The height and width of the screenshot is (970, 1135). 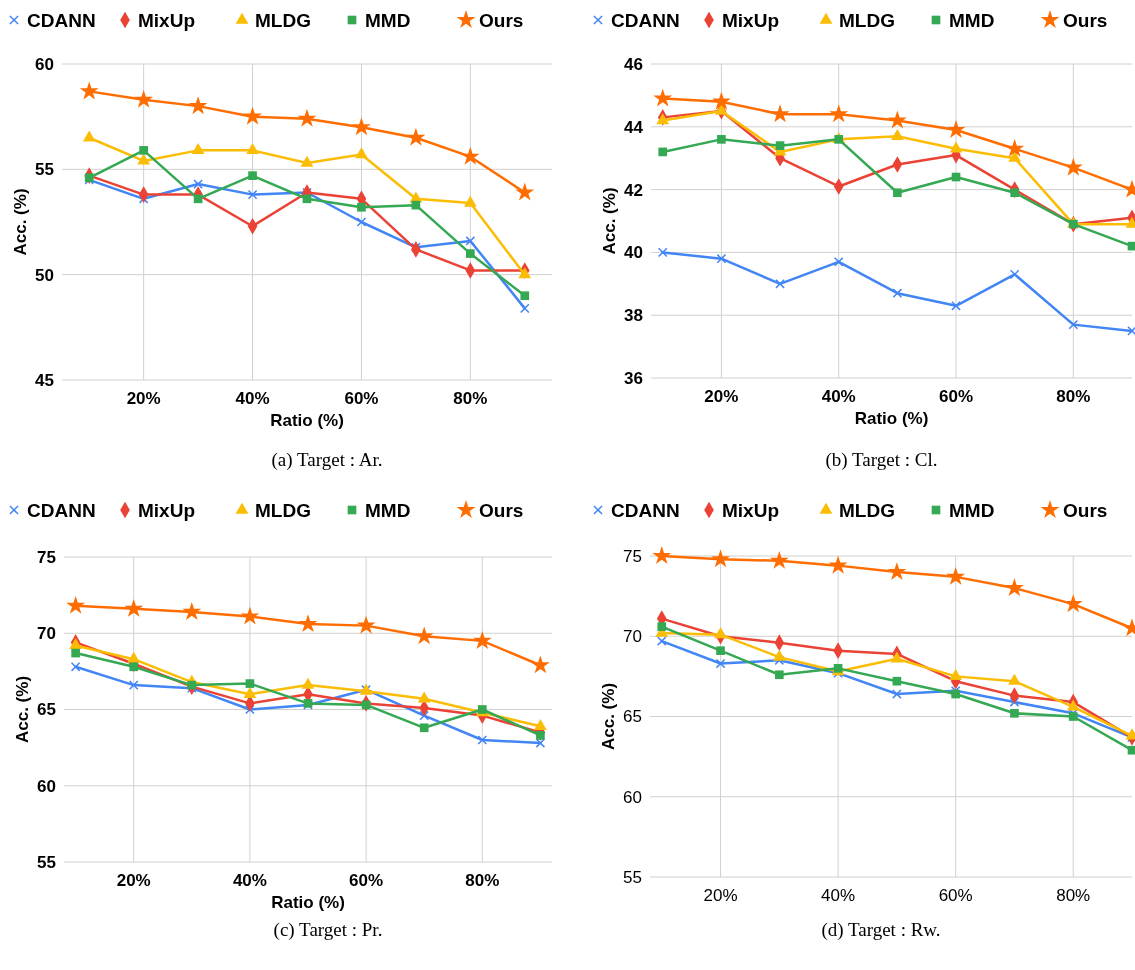 What do you see at coordinates (633, 253) in the screenshot?
I see `y-tick-label: 40` at bounding box center [633, 253].